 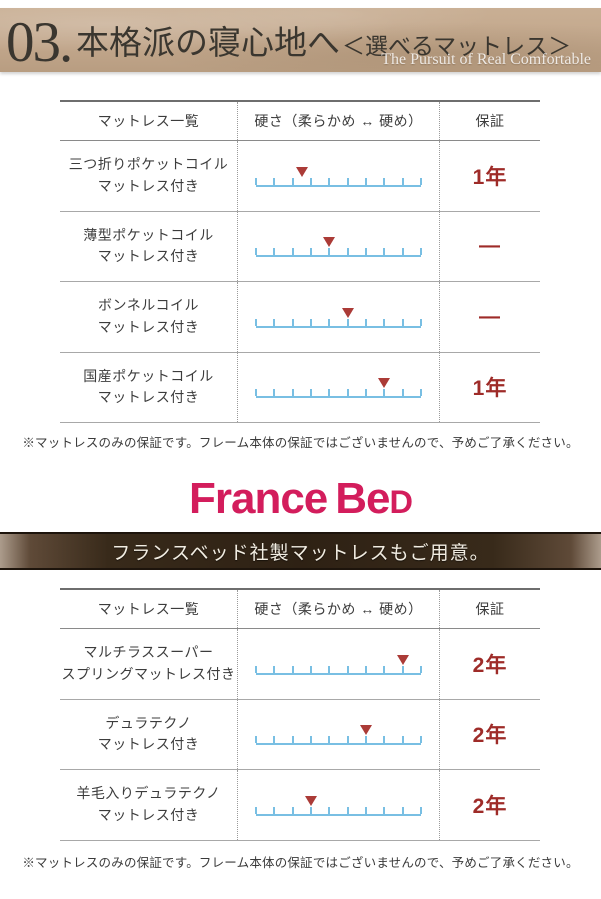 What do you see at coordinates (362, 498) in the screenshot?
I see `logo-text-be: Be` at bounding box center [362, 498].